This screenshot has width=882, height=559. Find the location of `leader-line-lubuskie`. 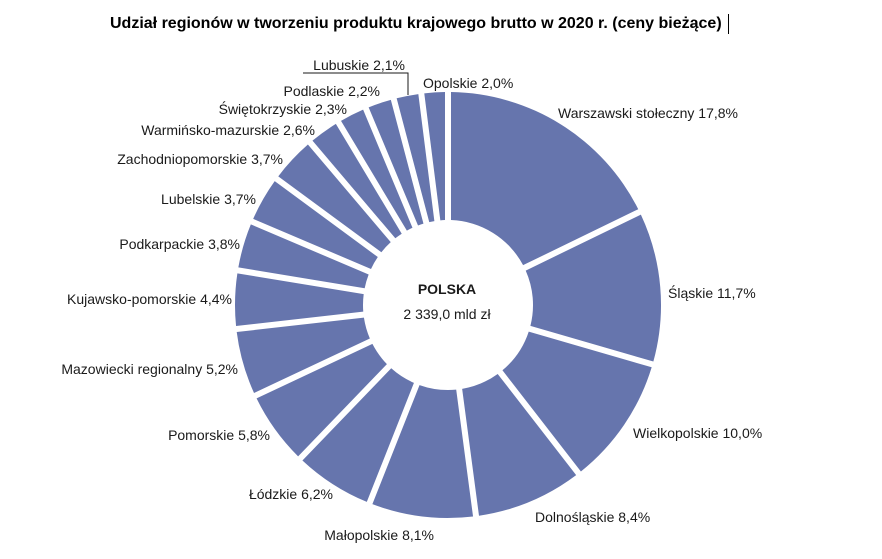

leader-line-lubuskie is located at coordinates (356, 83).